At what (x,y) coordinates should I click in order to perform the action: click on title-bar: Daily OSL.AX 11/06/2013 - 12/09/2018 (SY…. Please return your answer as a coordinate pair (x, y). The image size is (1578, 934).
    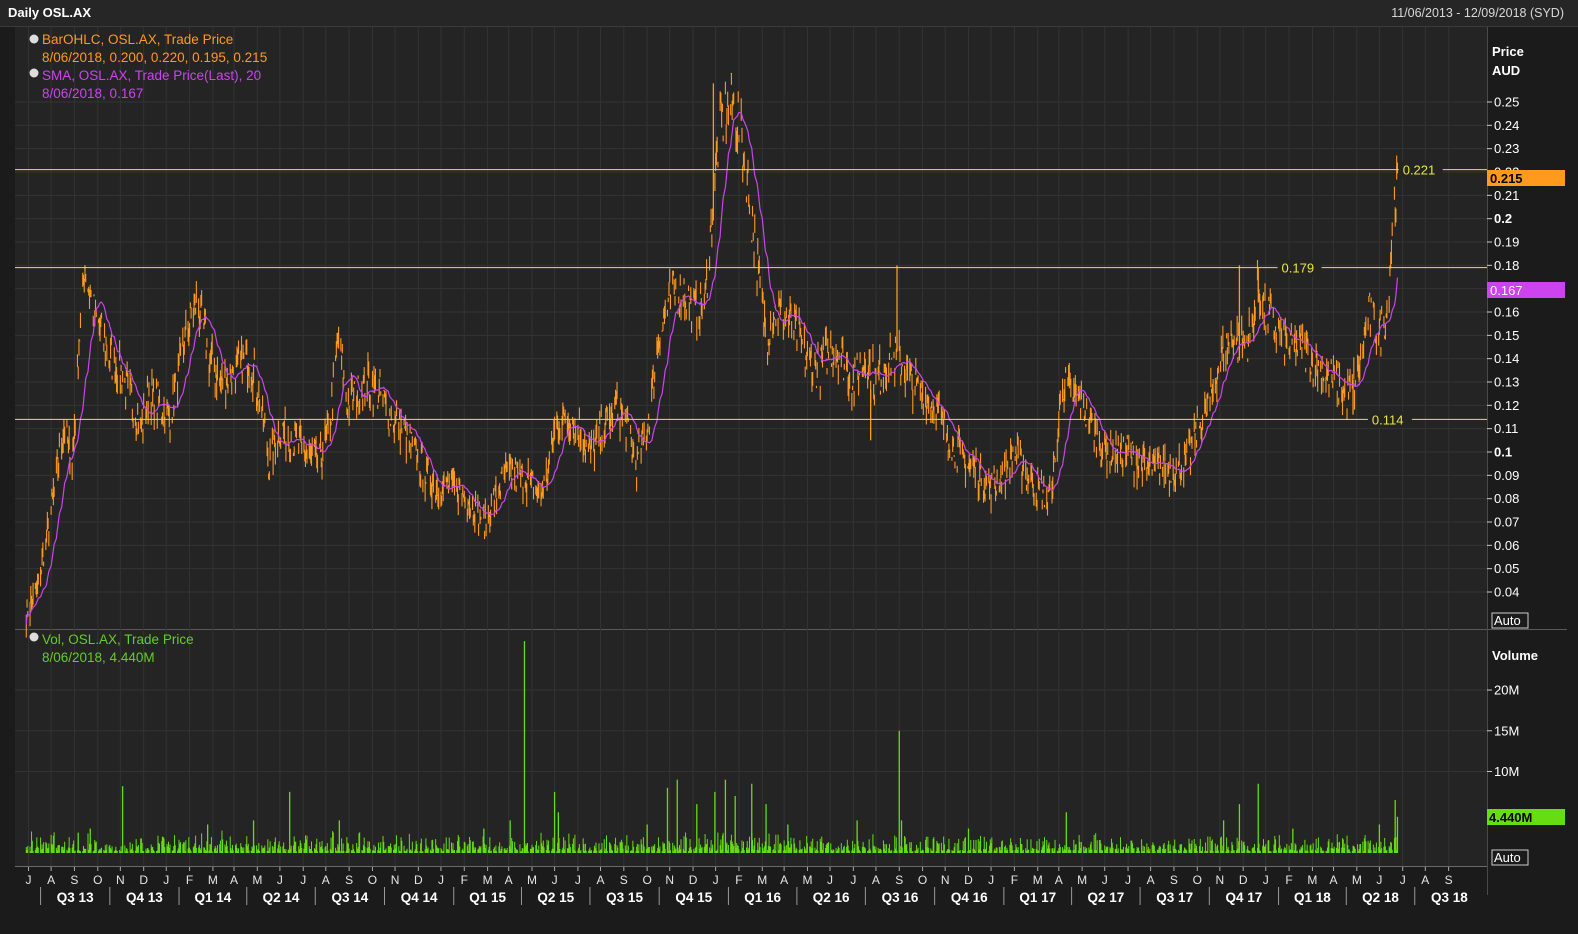
    Looking at the image, I should click on (789, 13).